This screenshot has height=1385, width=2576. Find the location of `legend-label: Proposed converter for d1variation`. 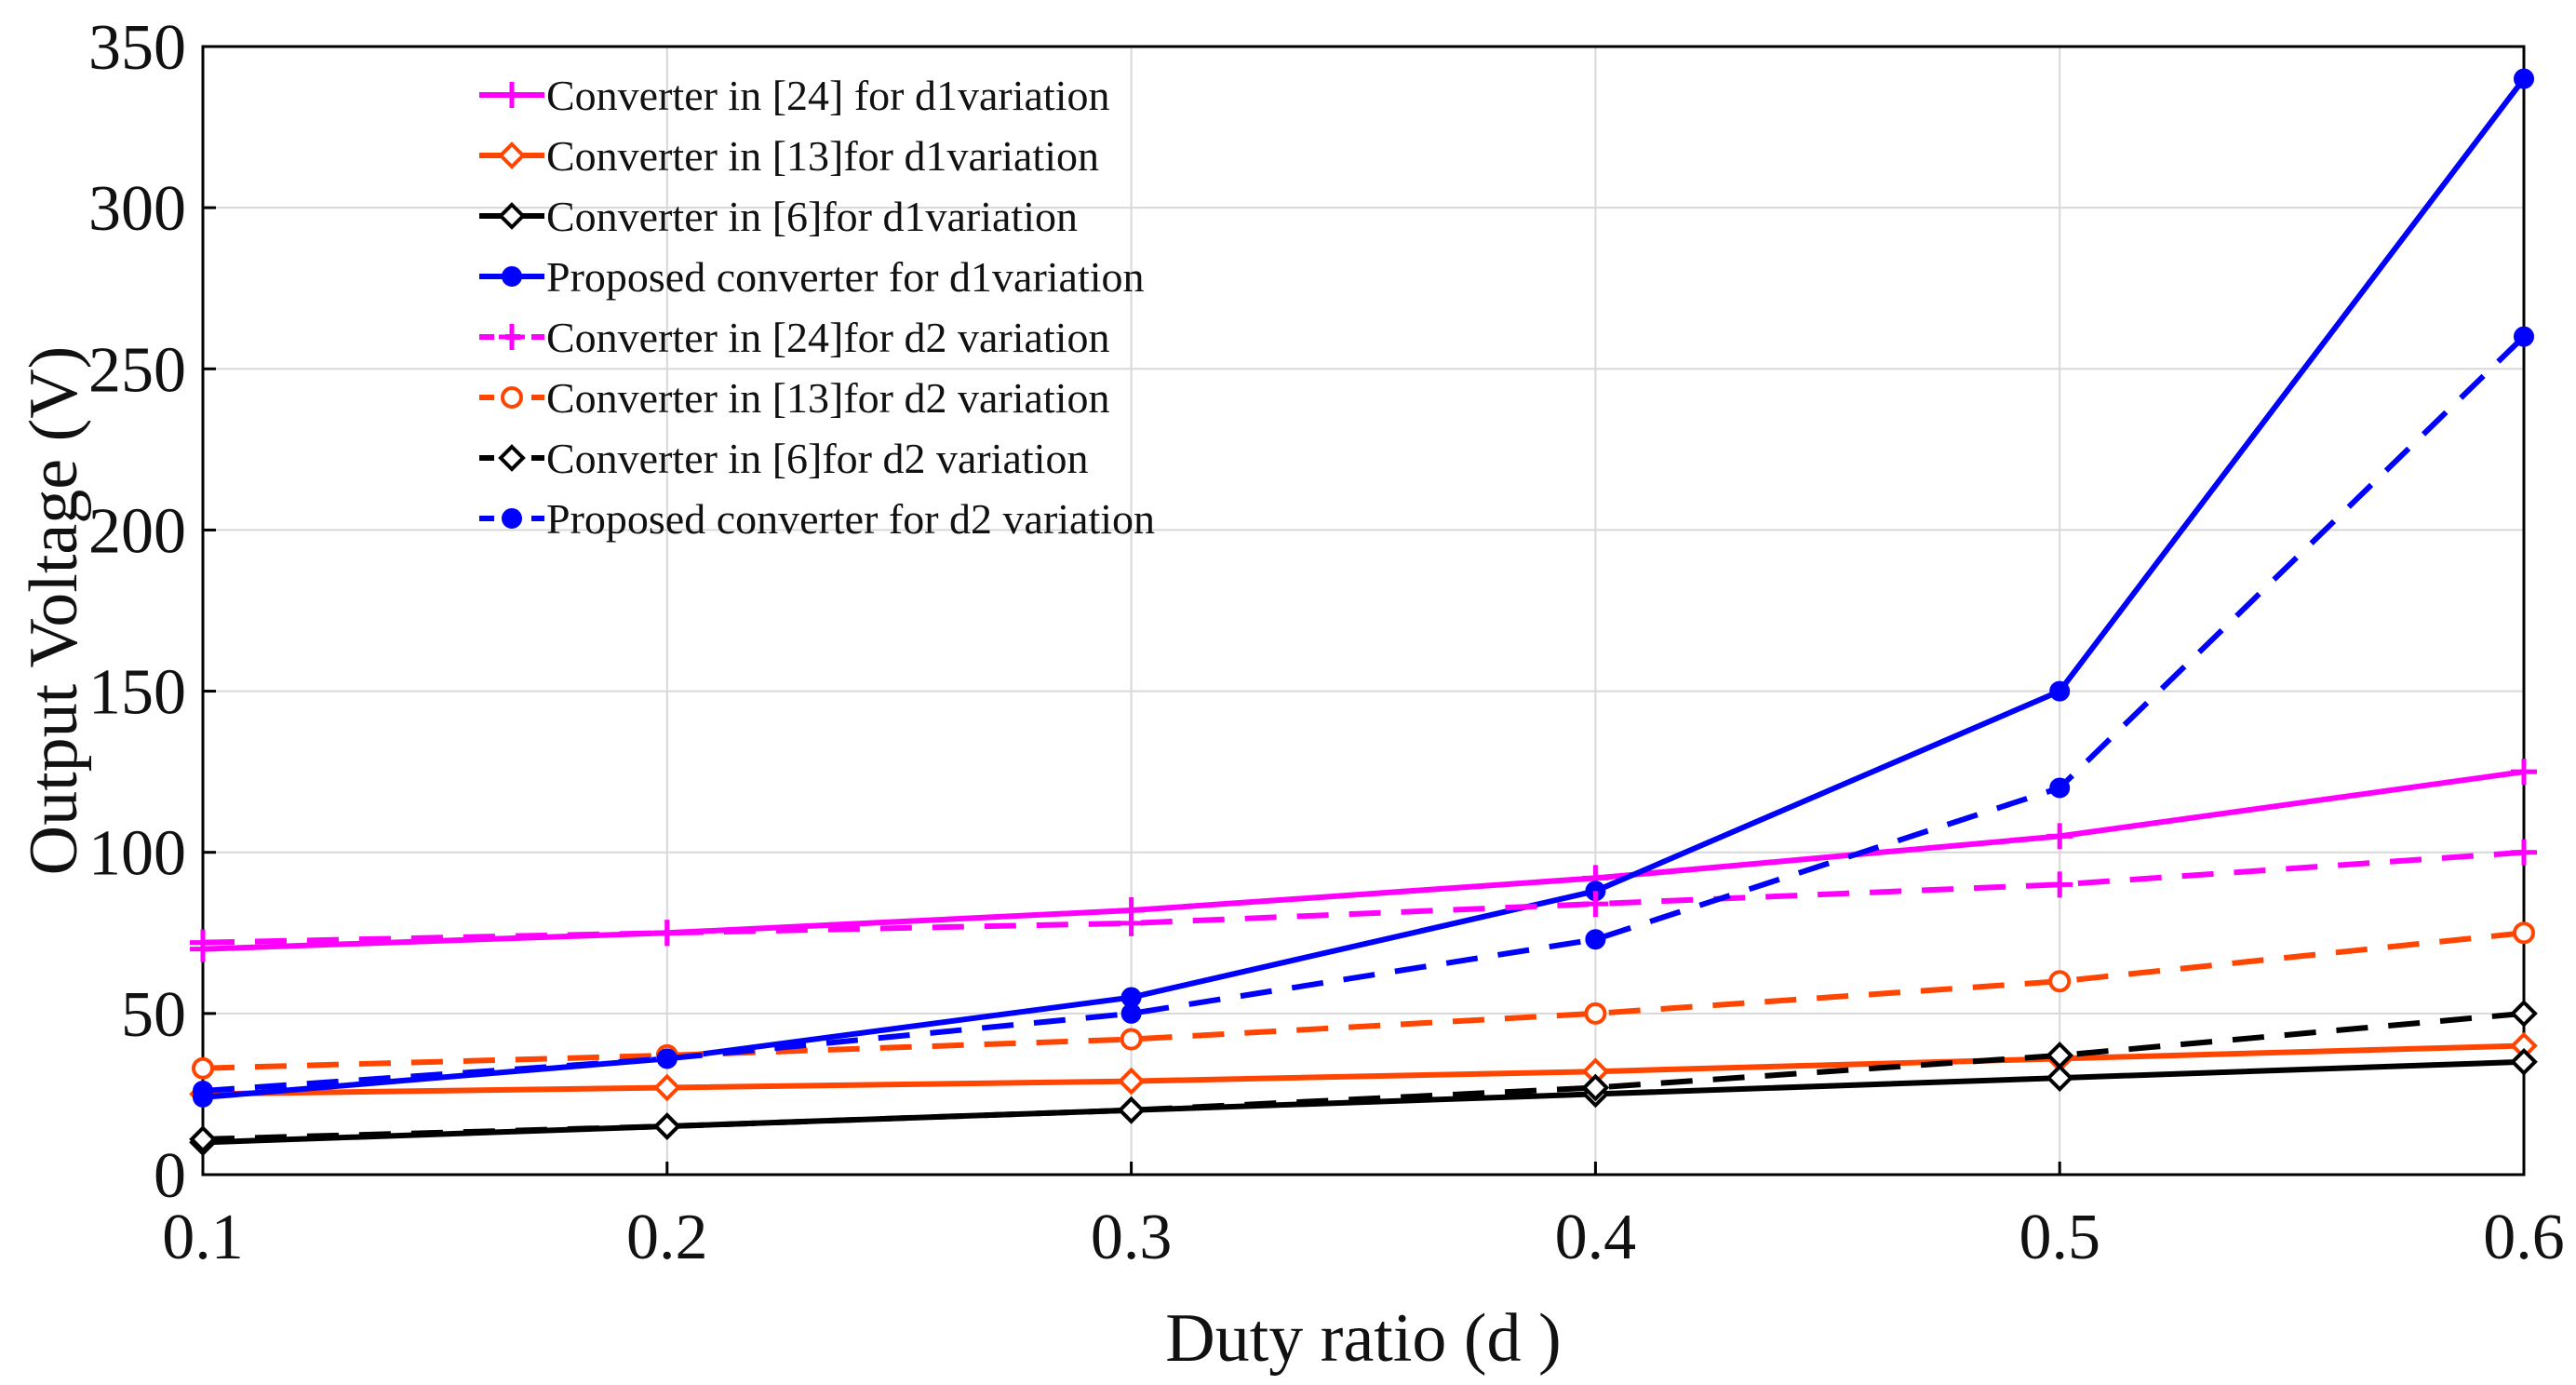

legend-label: Proposed converter for d1variation is located at coordinates (845, 277).